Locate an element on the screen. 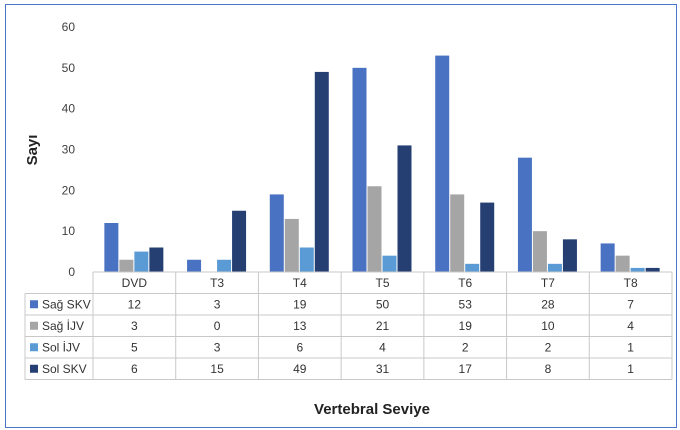 The height and width of the screenshot is (430, 680). x-tick-label: T5 is located at coordinates (382, 283).